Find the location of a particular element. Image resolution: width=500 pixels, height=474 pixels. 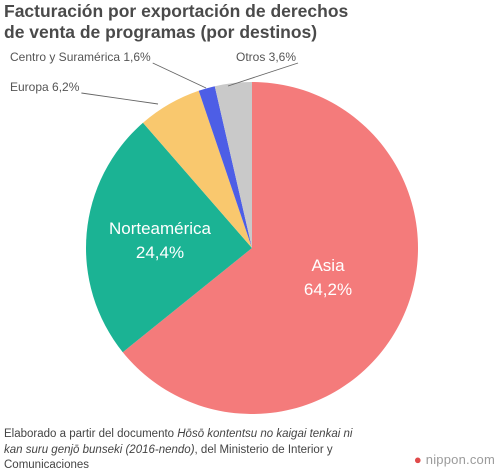

leader-line-europa is located at coordinates (120, 98).